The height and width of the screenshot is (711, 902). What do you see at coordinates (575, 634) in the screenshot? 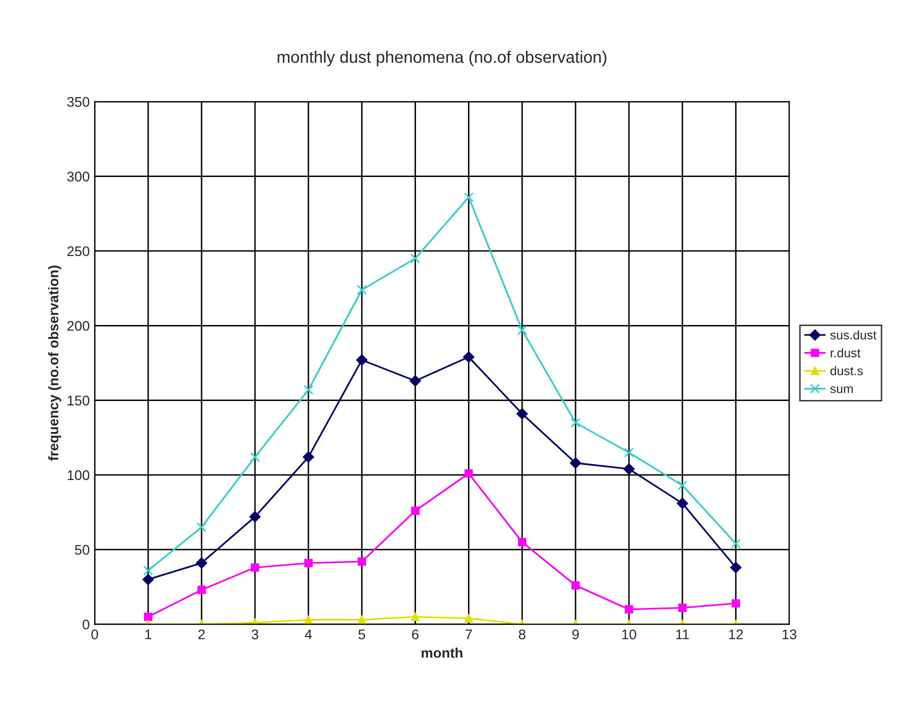
I see `x-tick-label: 9` at bounding box center [575, 634].